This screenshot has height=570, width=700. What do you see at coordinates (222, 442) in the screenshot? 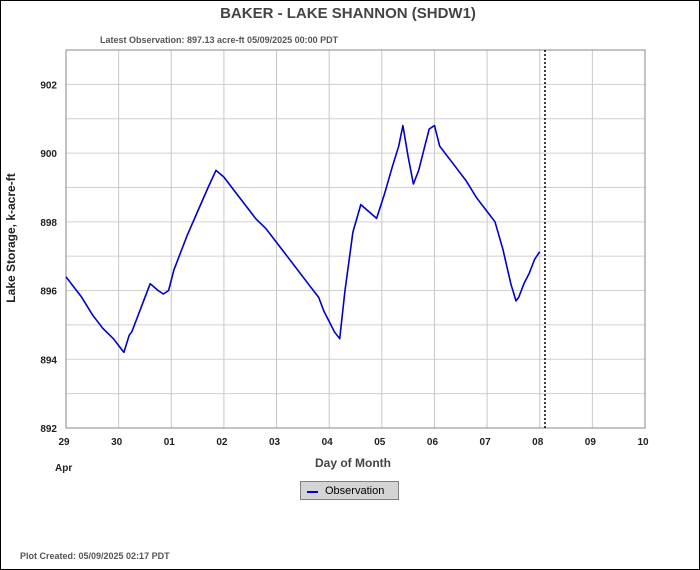
I see `x-tick-label: 02` at bounding box center [222, 442].